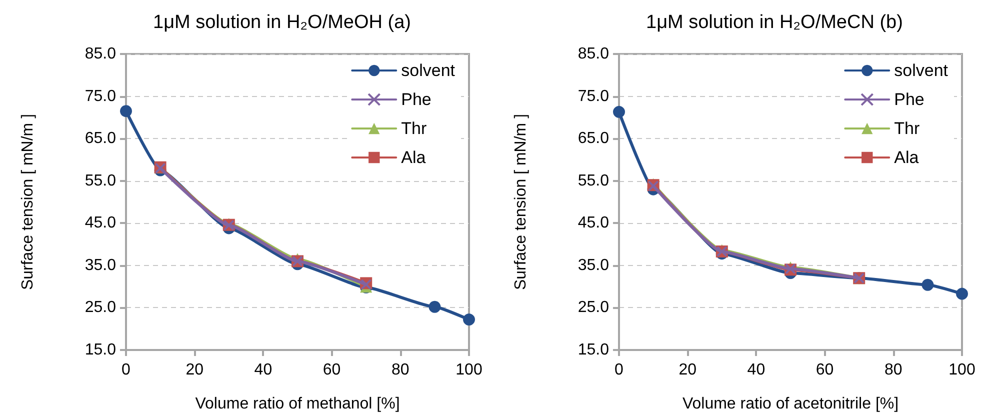  Describe the element at coordinates (790, 404) in the screenshot. I see `x-axis-title: Volume ratio of acetonitrile [%]` at that location.